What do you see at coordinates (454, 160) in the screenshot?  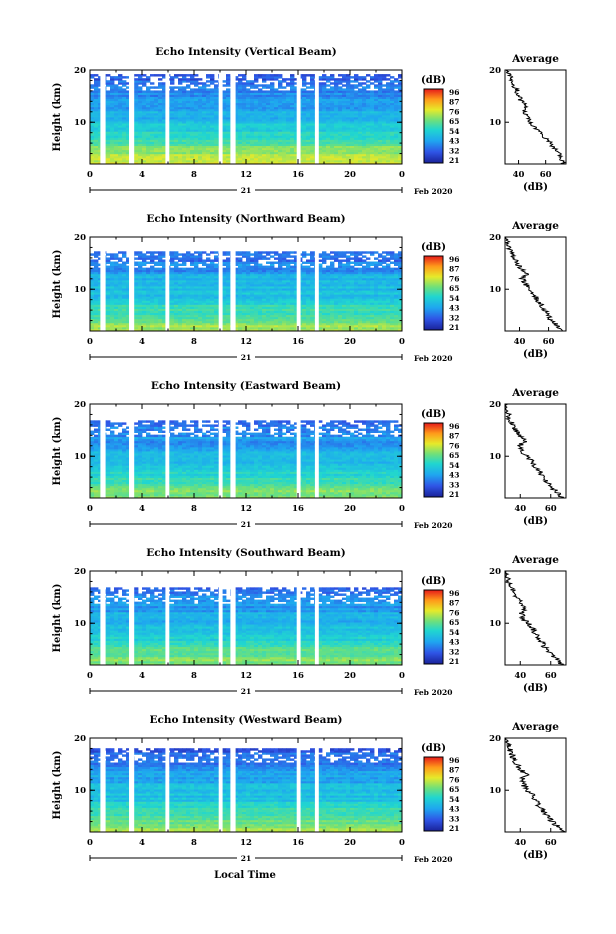 I see `colorbar-label: 21` at bounding box center [454, 160].